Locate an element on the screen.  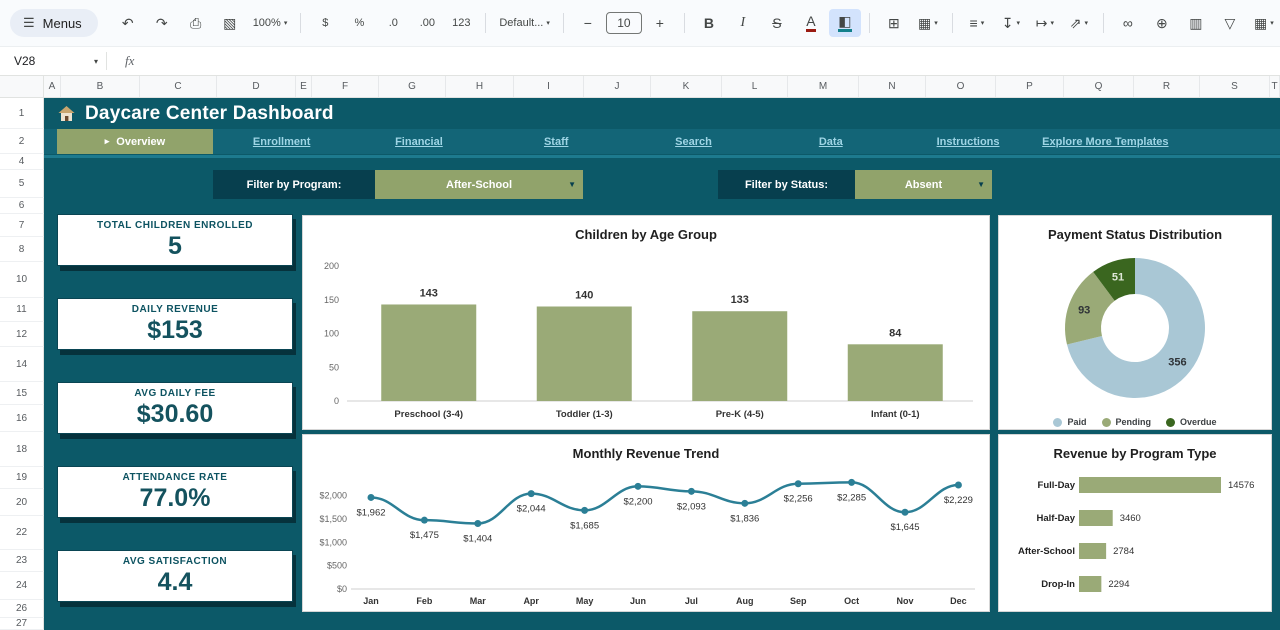
row-header-8: 8 is located at coordinates (22, 249).